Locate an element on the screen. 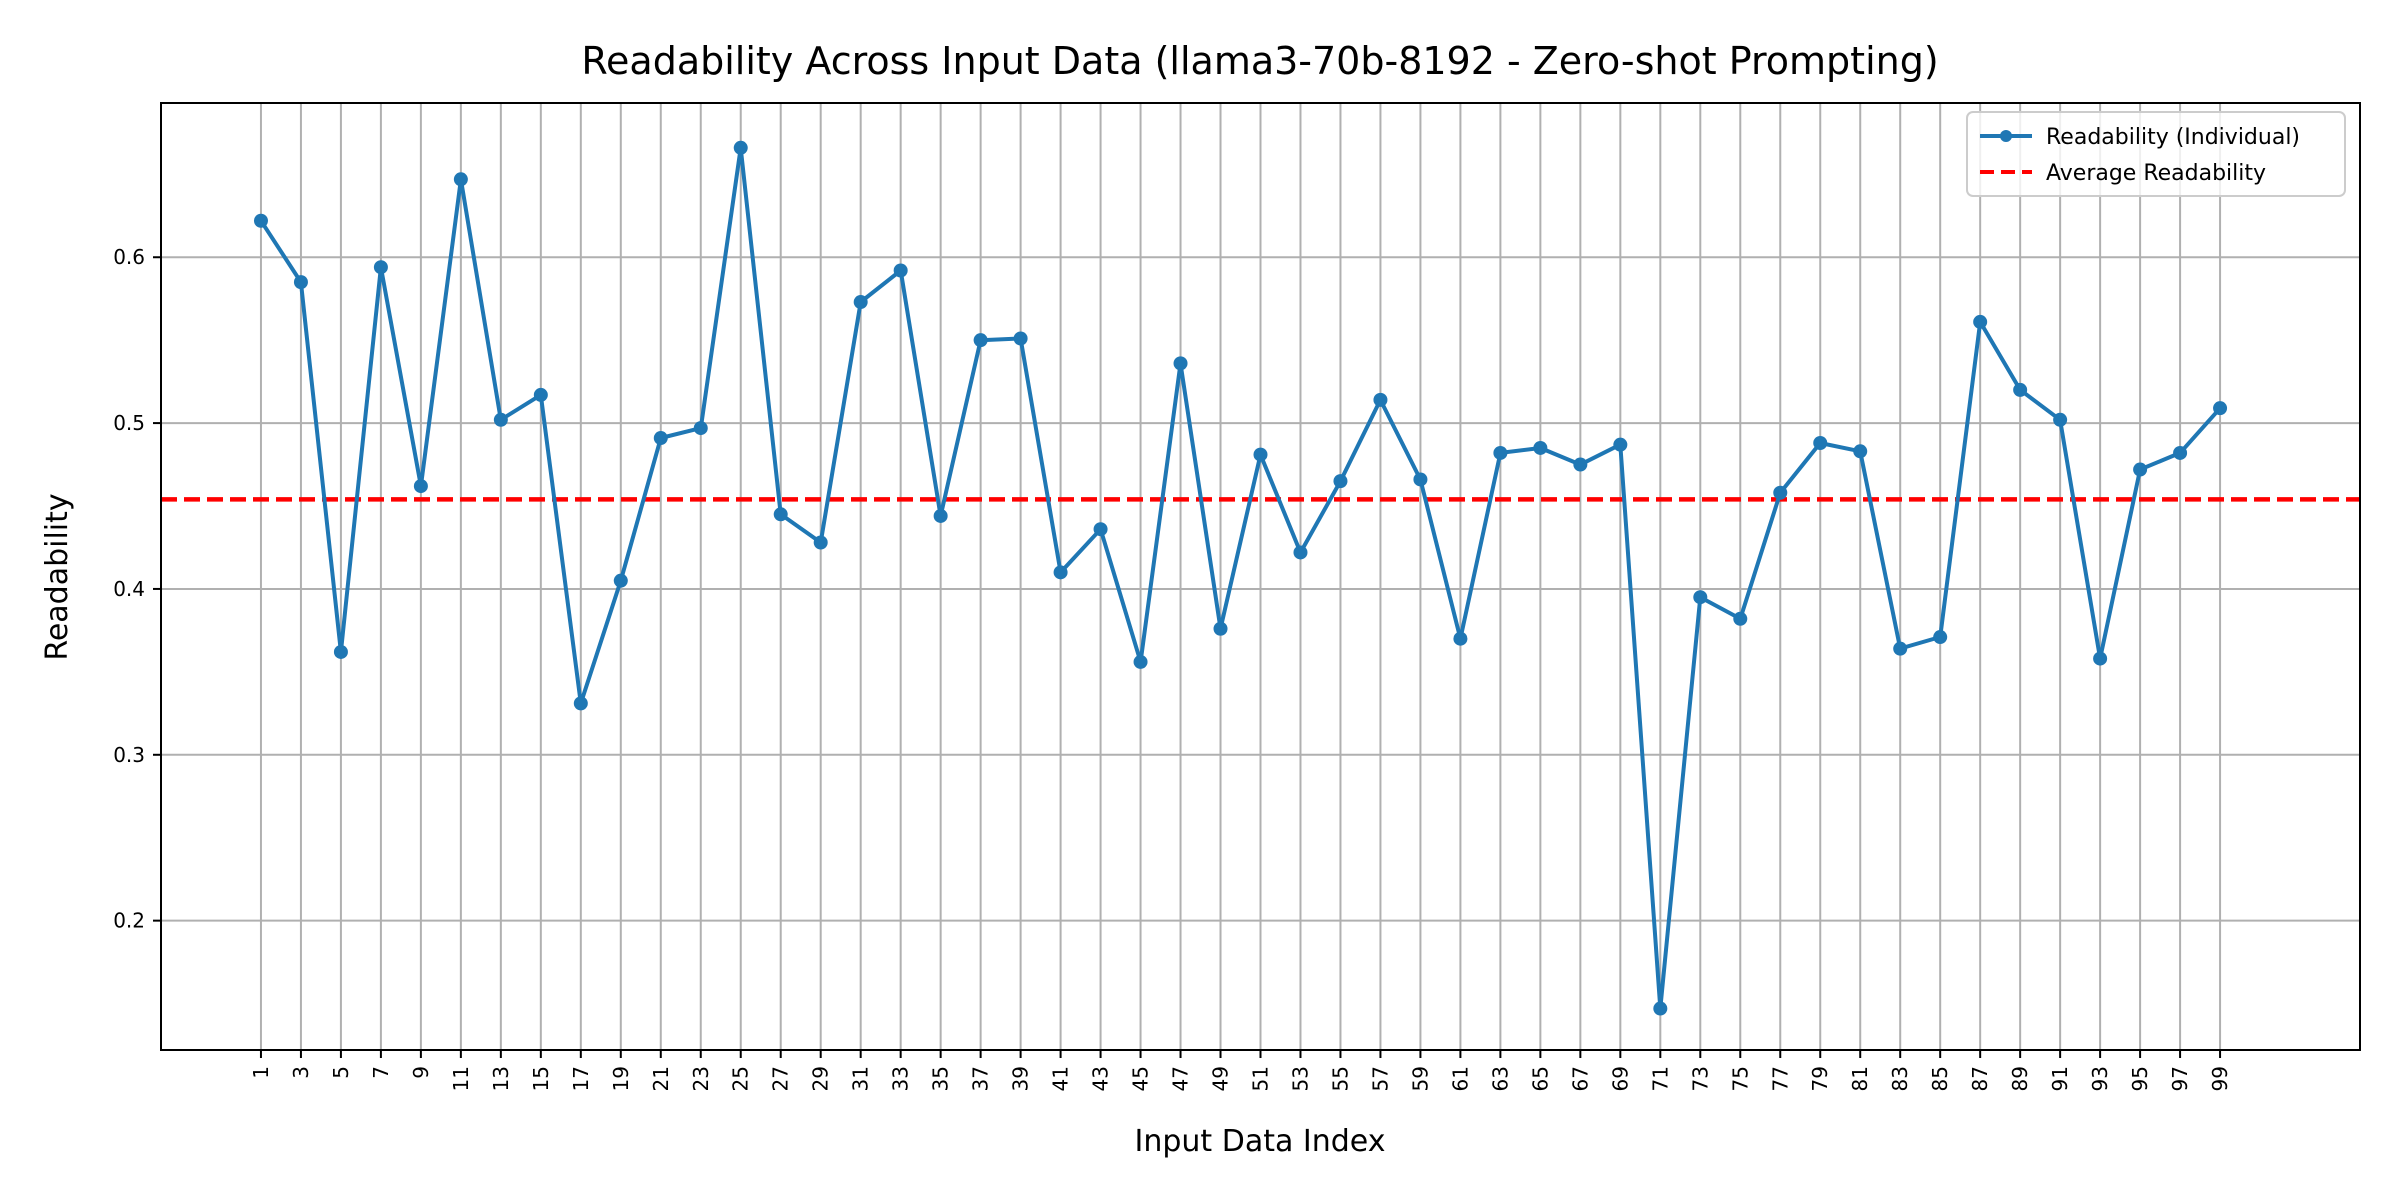 This screenshot has height=1200, width=2400. x-tick-label: 25 is located at coordinates (741, 1078).